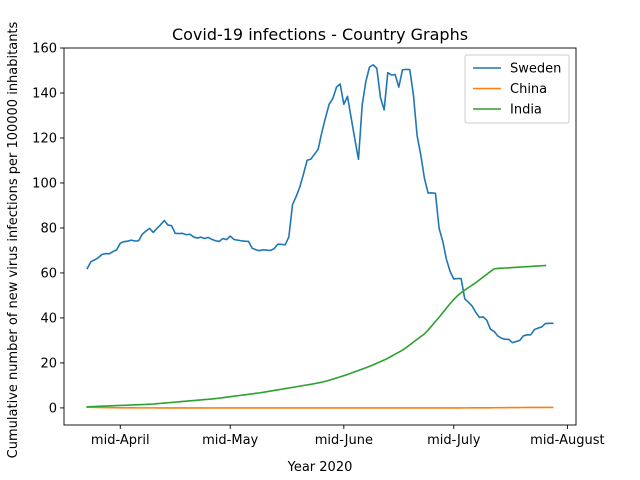  I want to click on y-tick-label: 100, so click(44, 183).